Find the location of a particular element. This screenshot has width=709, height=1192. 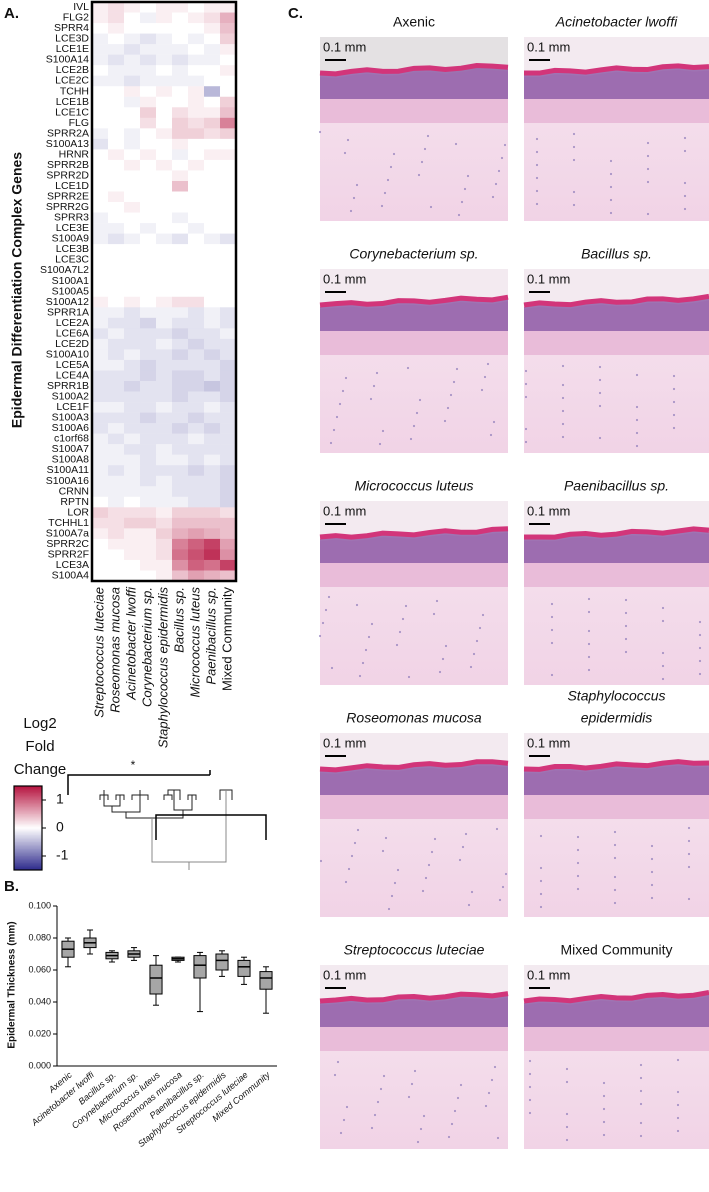

row-label: LCE1F is located at coordinates (72, 407).